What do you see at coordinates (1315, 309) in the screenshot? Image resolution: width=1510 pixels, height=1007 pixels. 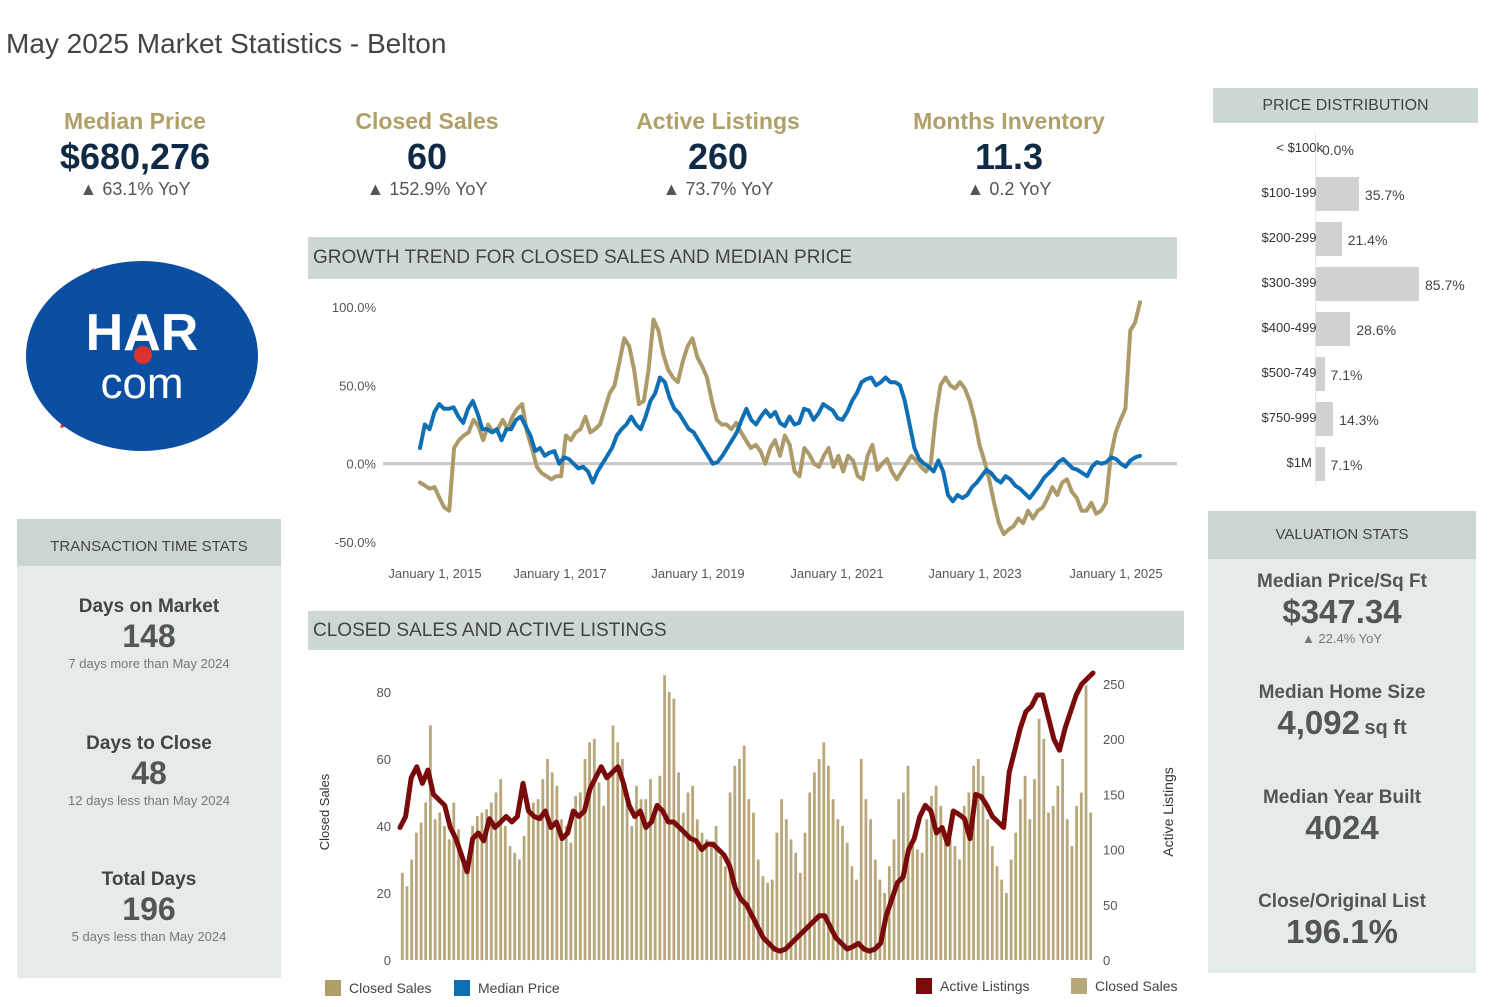 I see `price-distribution-axis` at bounding box center [1315, 309].